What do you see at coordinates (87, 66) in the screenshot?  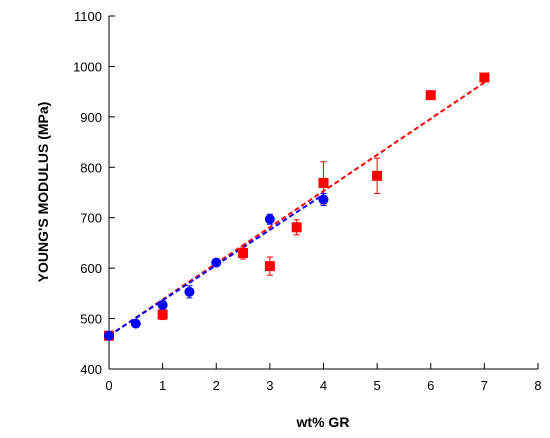 I see `y-tick-label: 1000` at bounding box center [87, 66].